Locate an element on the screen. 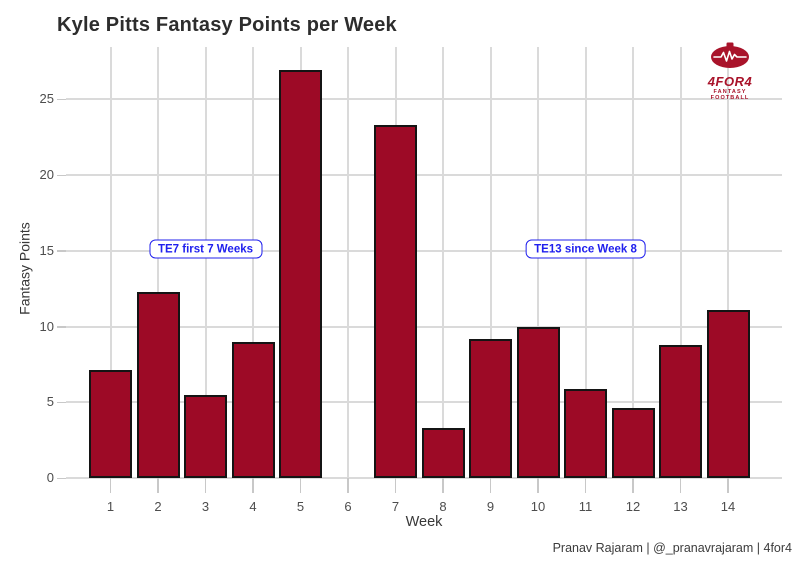  x-tick-label: 14 is located at coordinates (728, 506).